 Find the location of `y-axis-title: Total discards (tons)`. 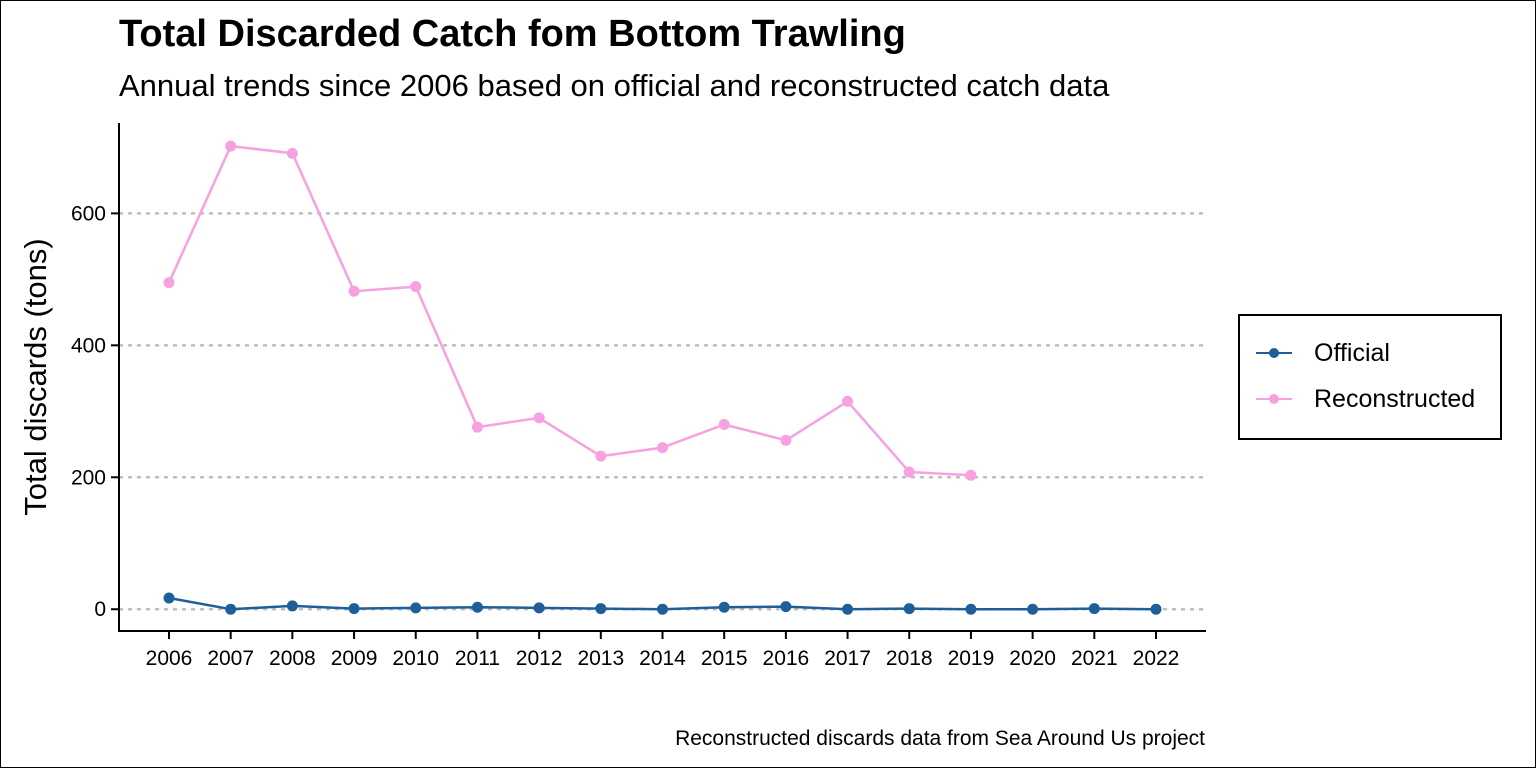

y-axis-title: Total discards (tons) is located at coordinates (35, 376).